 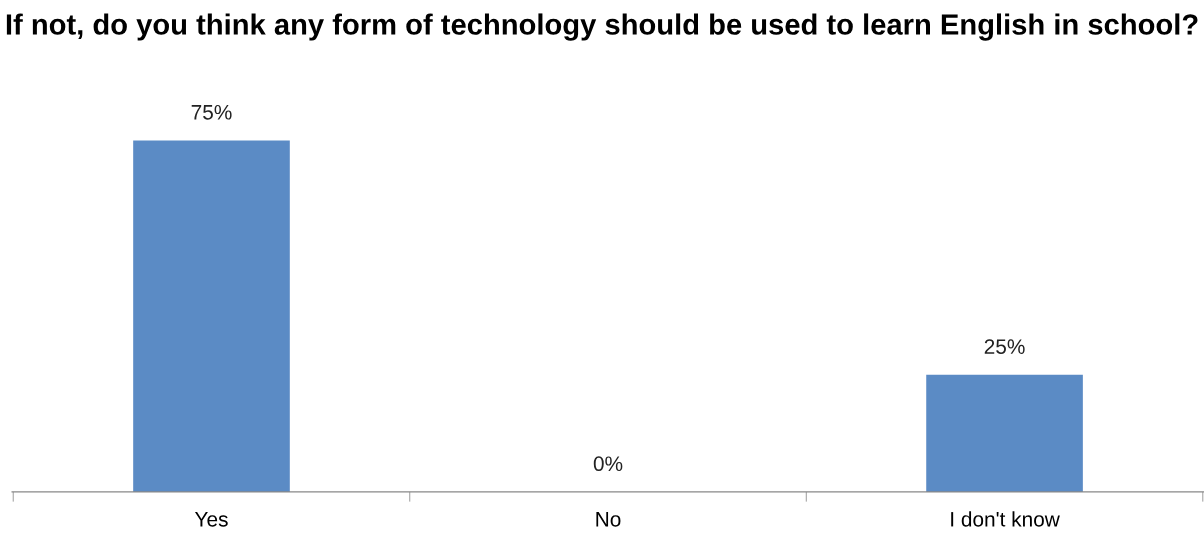 What do you see at coordinates (608, 519) in the screenshot?
I see `x-tick-label: No` at bounding box center [608, 519].